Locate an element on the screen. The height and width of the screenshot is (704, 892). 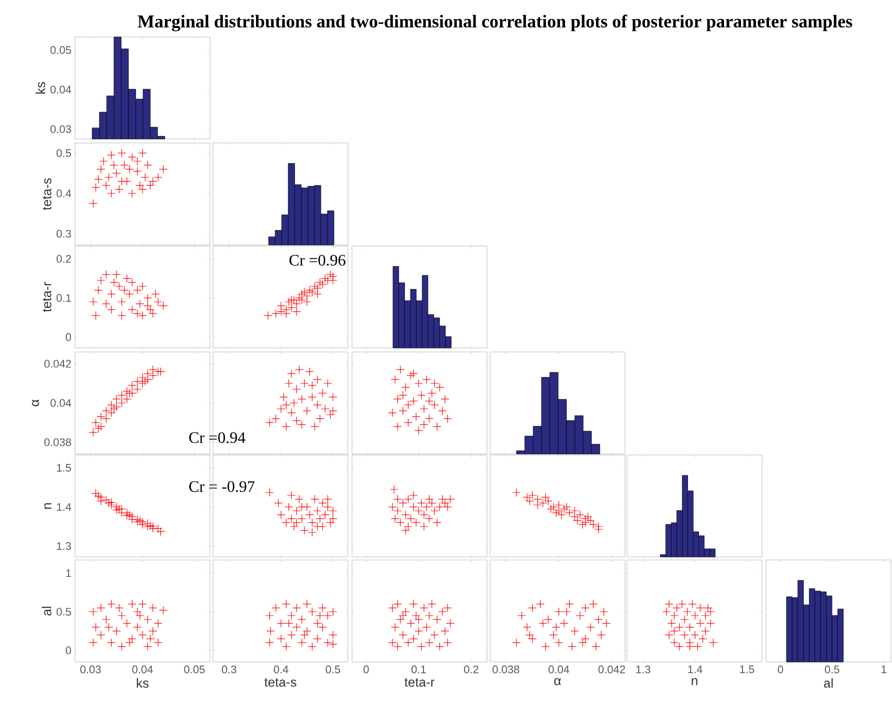
y-axis-title: teta-s is located at coordinates (47, 194).